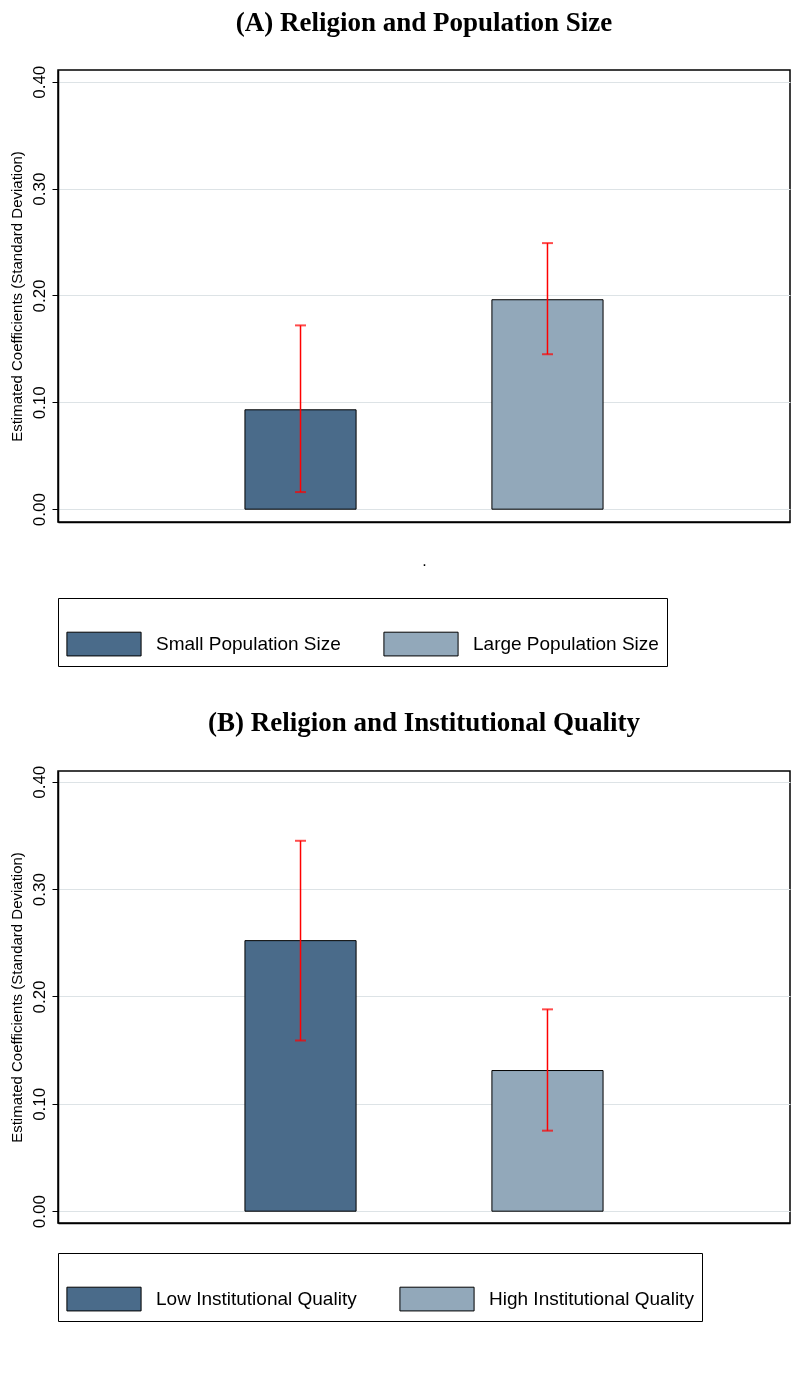 This screenshot has height=1385, width=812. What do you see at coordinates (248, 644) in the screenshot?
I see `legend-label: Small Population Size` at bounding box center [248, 644].